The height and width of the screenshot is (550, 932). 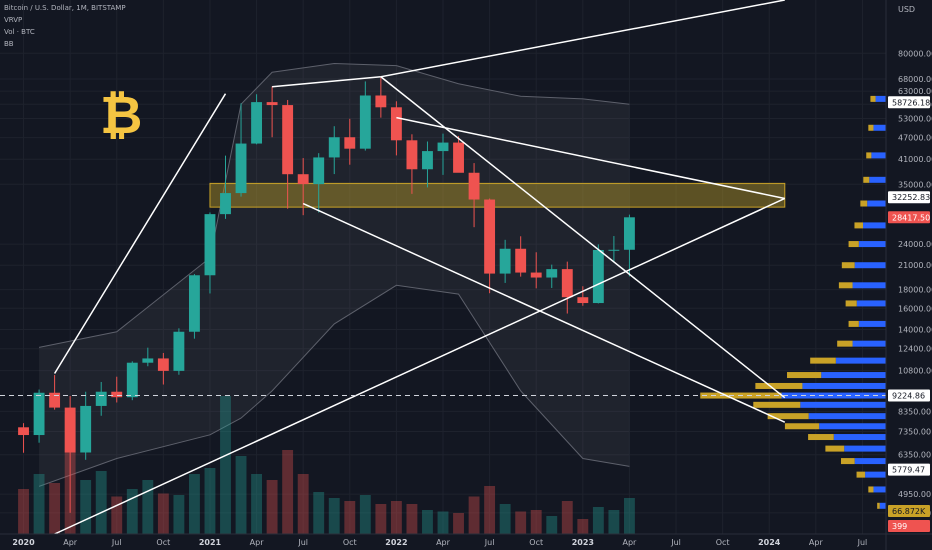 I want to click on indicator-volume: Vol · BTC, so click(x=19, y=32).